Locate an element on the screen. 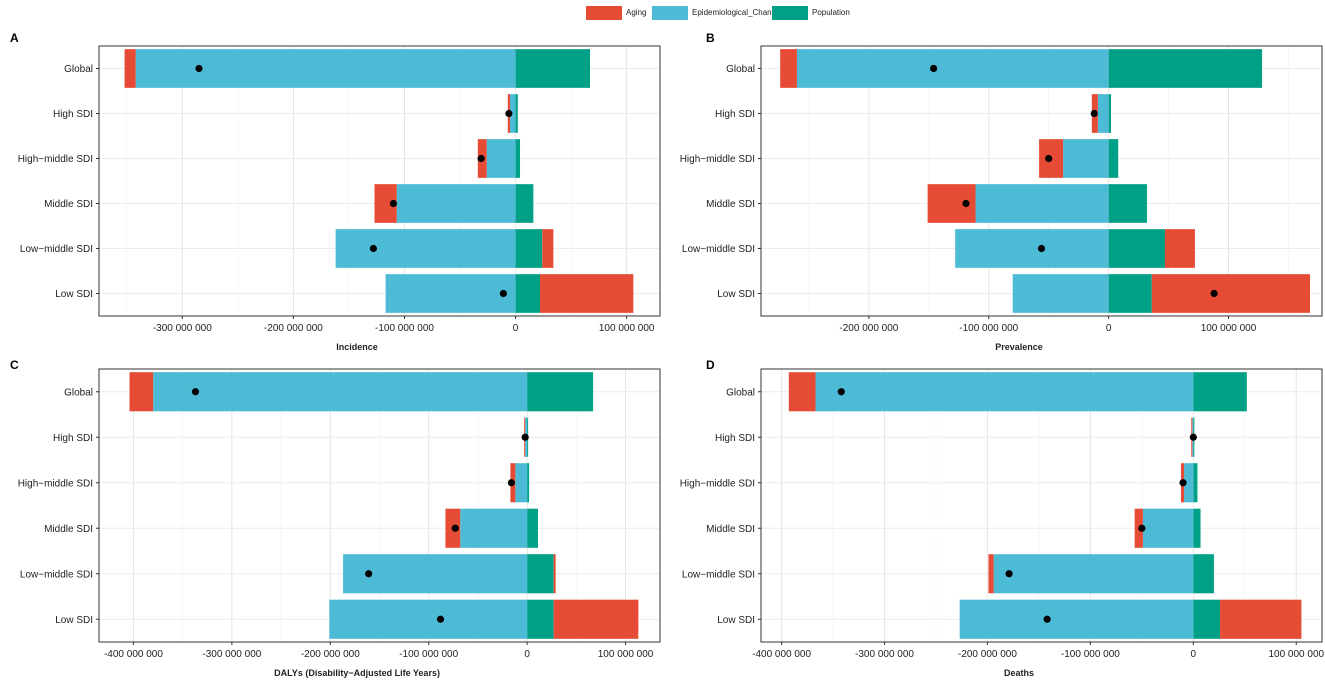 The height and width of the screenshot is (692, 1325). panel-a-xtick-label: -100 000 000 is located at coordinates (404, 328).